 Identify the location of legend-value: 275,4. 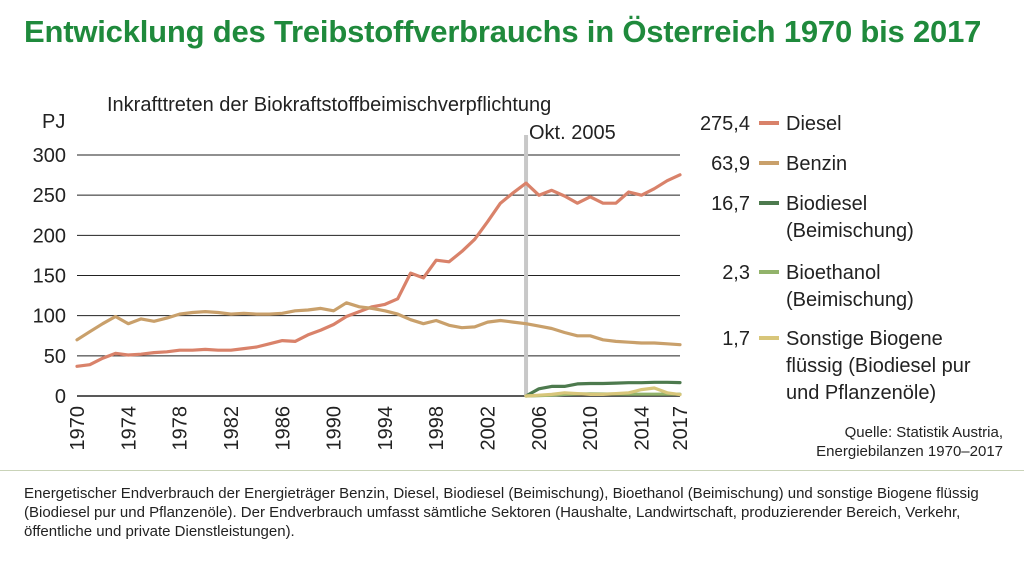
(725, 124).